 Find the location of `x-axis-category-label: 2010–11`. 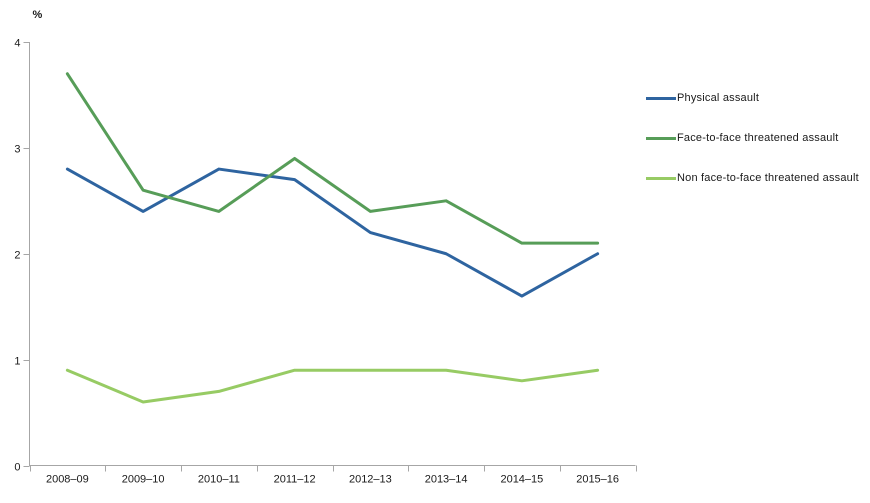

x-axis-category-label: 2010–11 is located at coordinates (219, 480).